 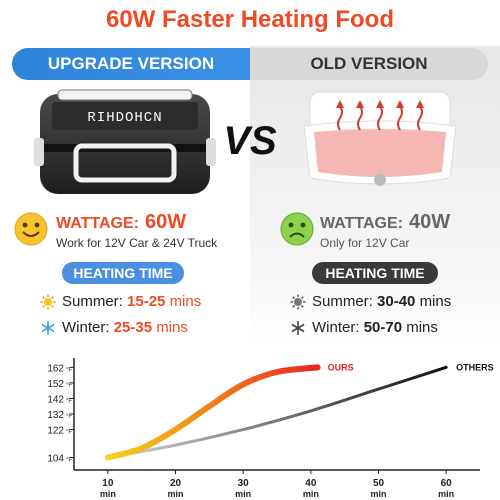 I want to click on y-tick-label: 122, so click(x=55, y=431).